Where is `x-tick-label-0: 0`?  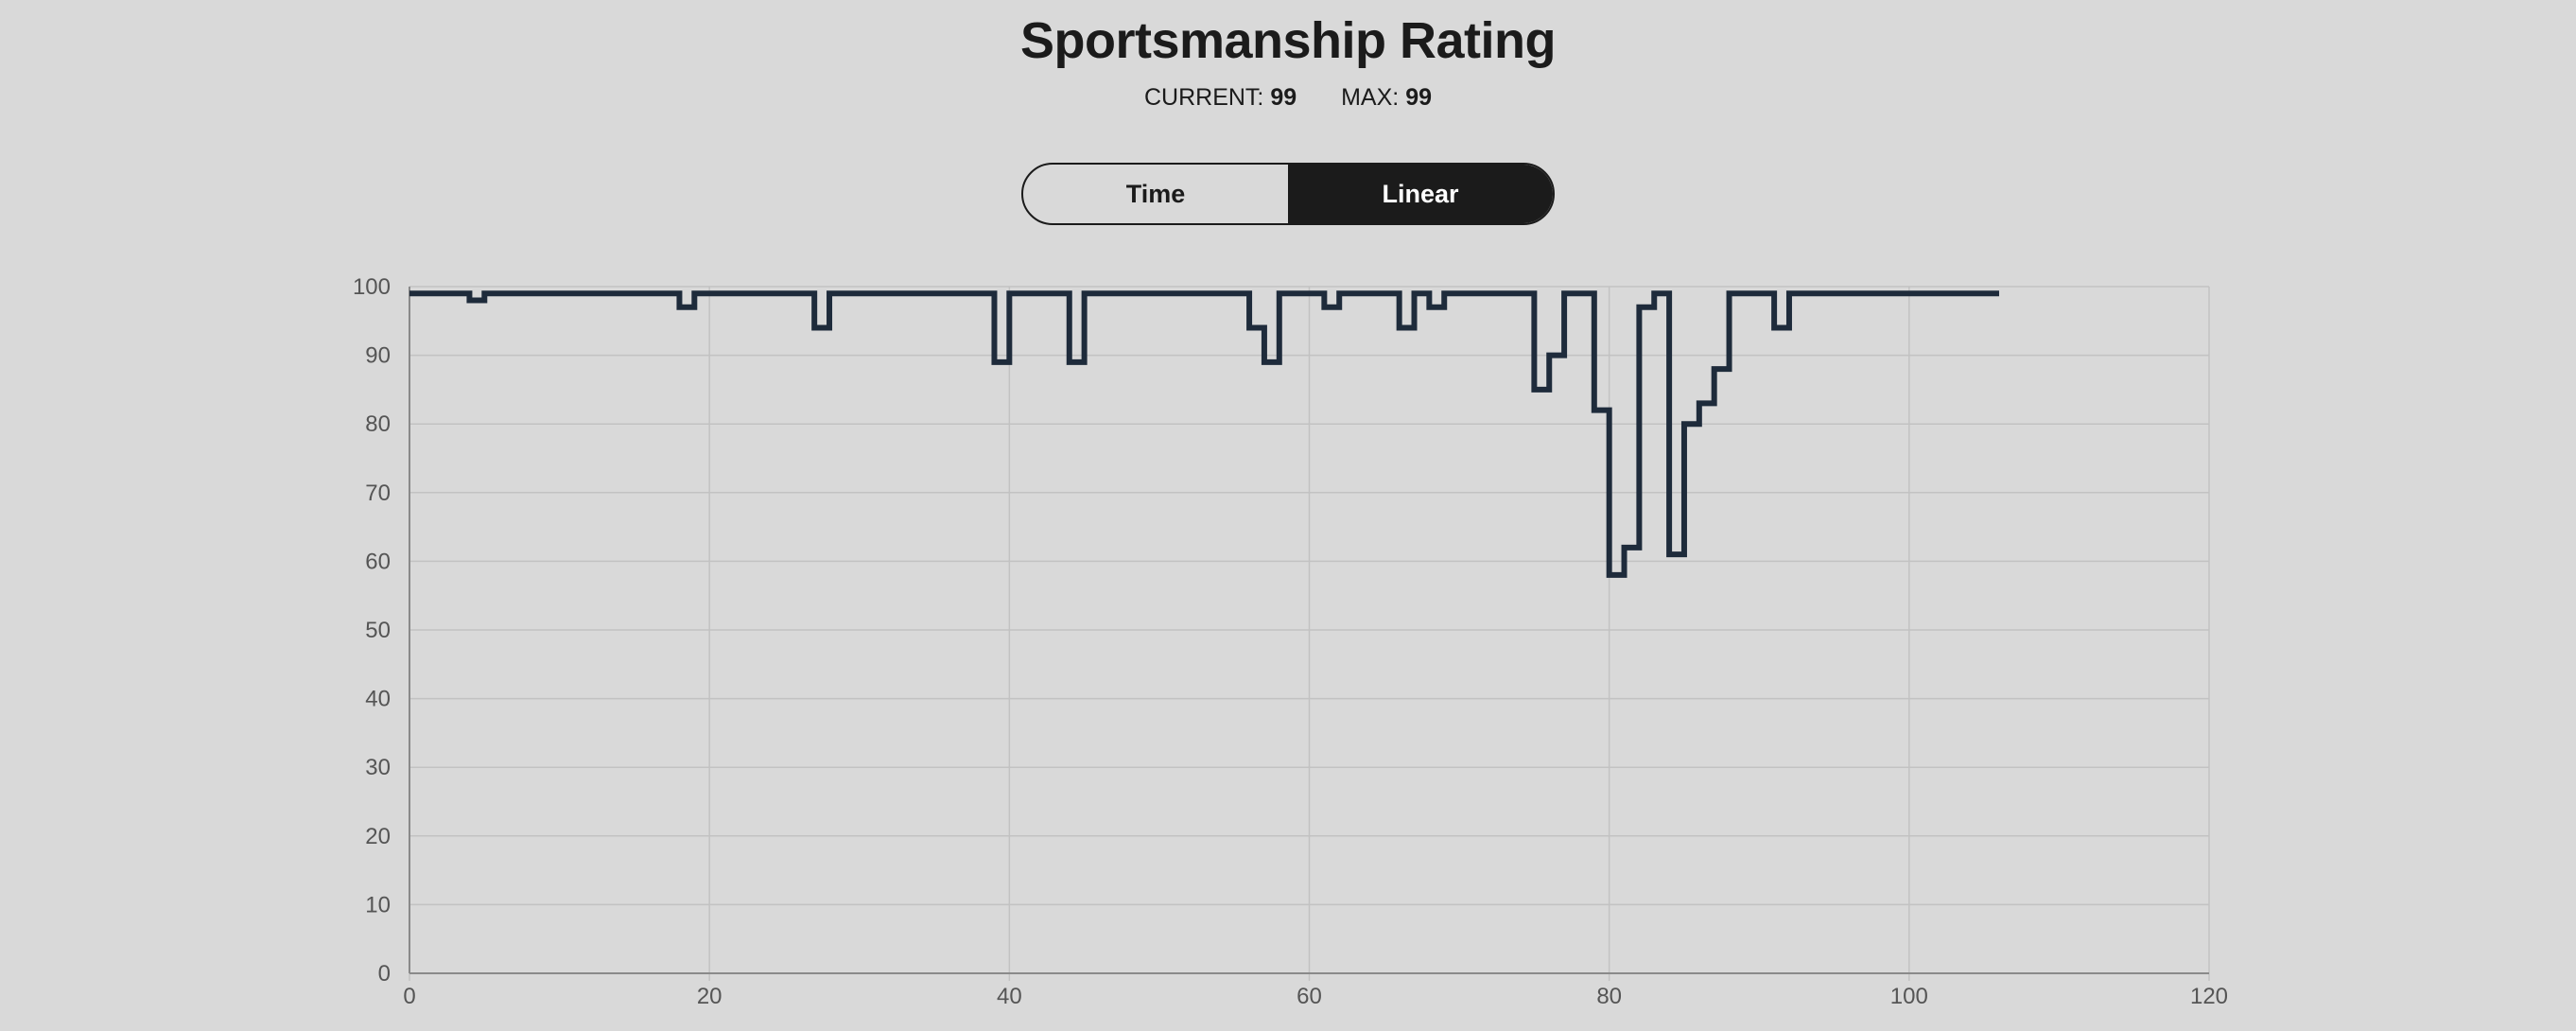
x-tick-label-0: 0 is located at coordinates (409, 996).